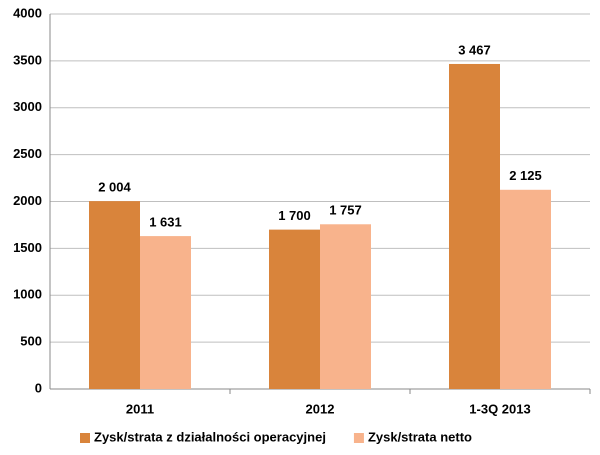  What do you see at coordinates (27, 153) in the screenshot?
I see `y-tick-label: 2500` at bounding box center [27, 153].